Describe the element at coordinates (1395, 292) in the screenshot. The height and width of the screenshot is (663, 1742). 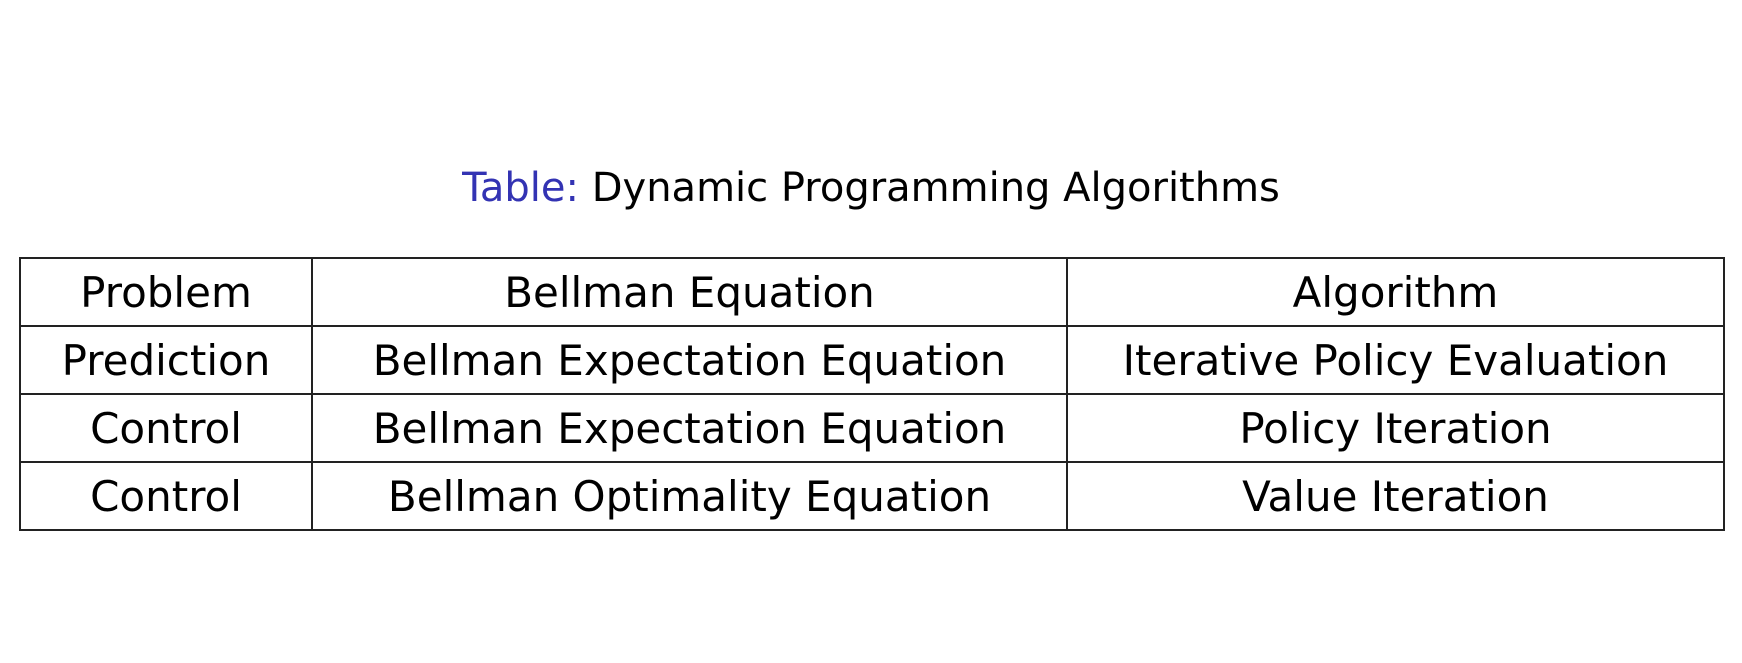
I see `header-cell: Algorithm` at that location.